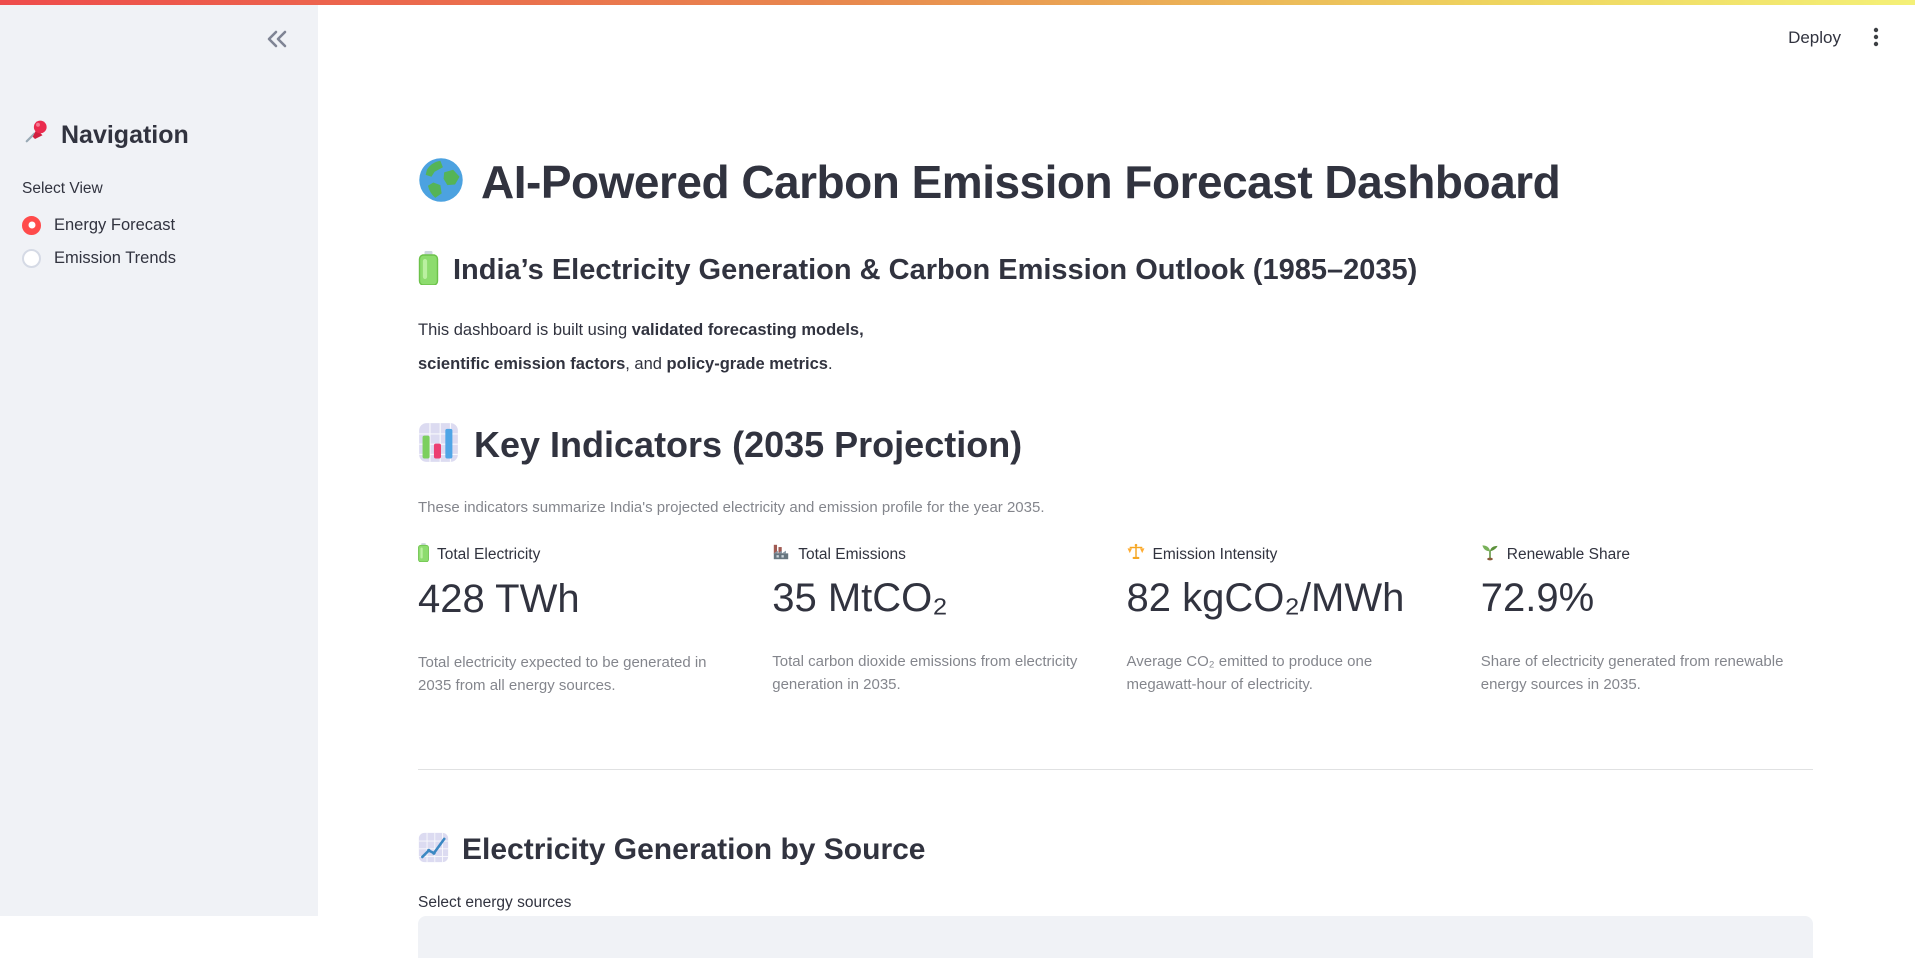 This screenshot has height=958, width=1915. What do you see at coordinates (495, 902) in the screenshot?
I see `multiselect-label: Select energy sources` at bounding box center [495, 902].